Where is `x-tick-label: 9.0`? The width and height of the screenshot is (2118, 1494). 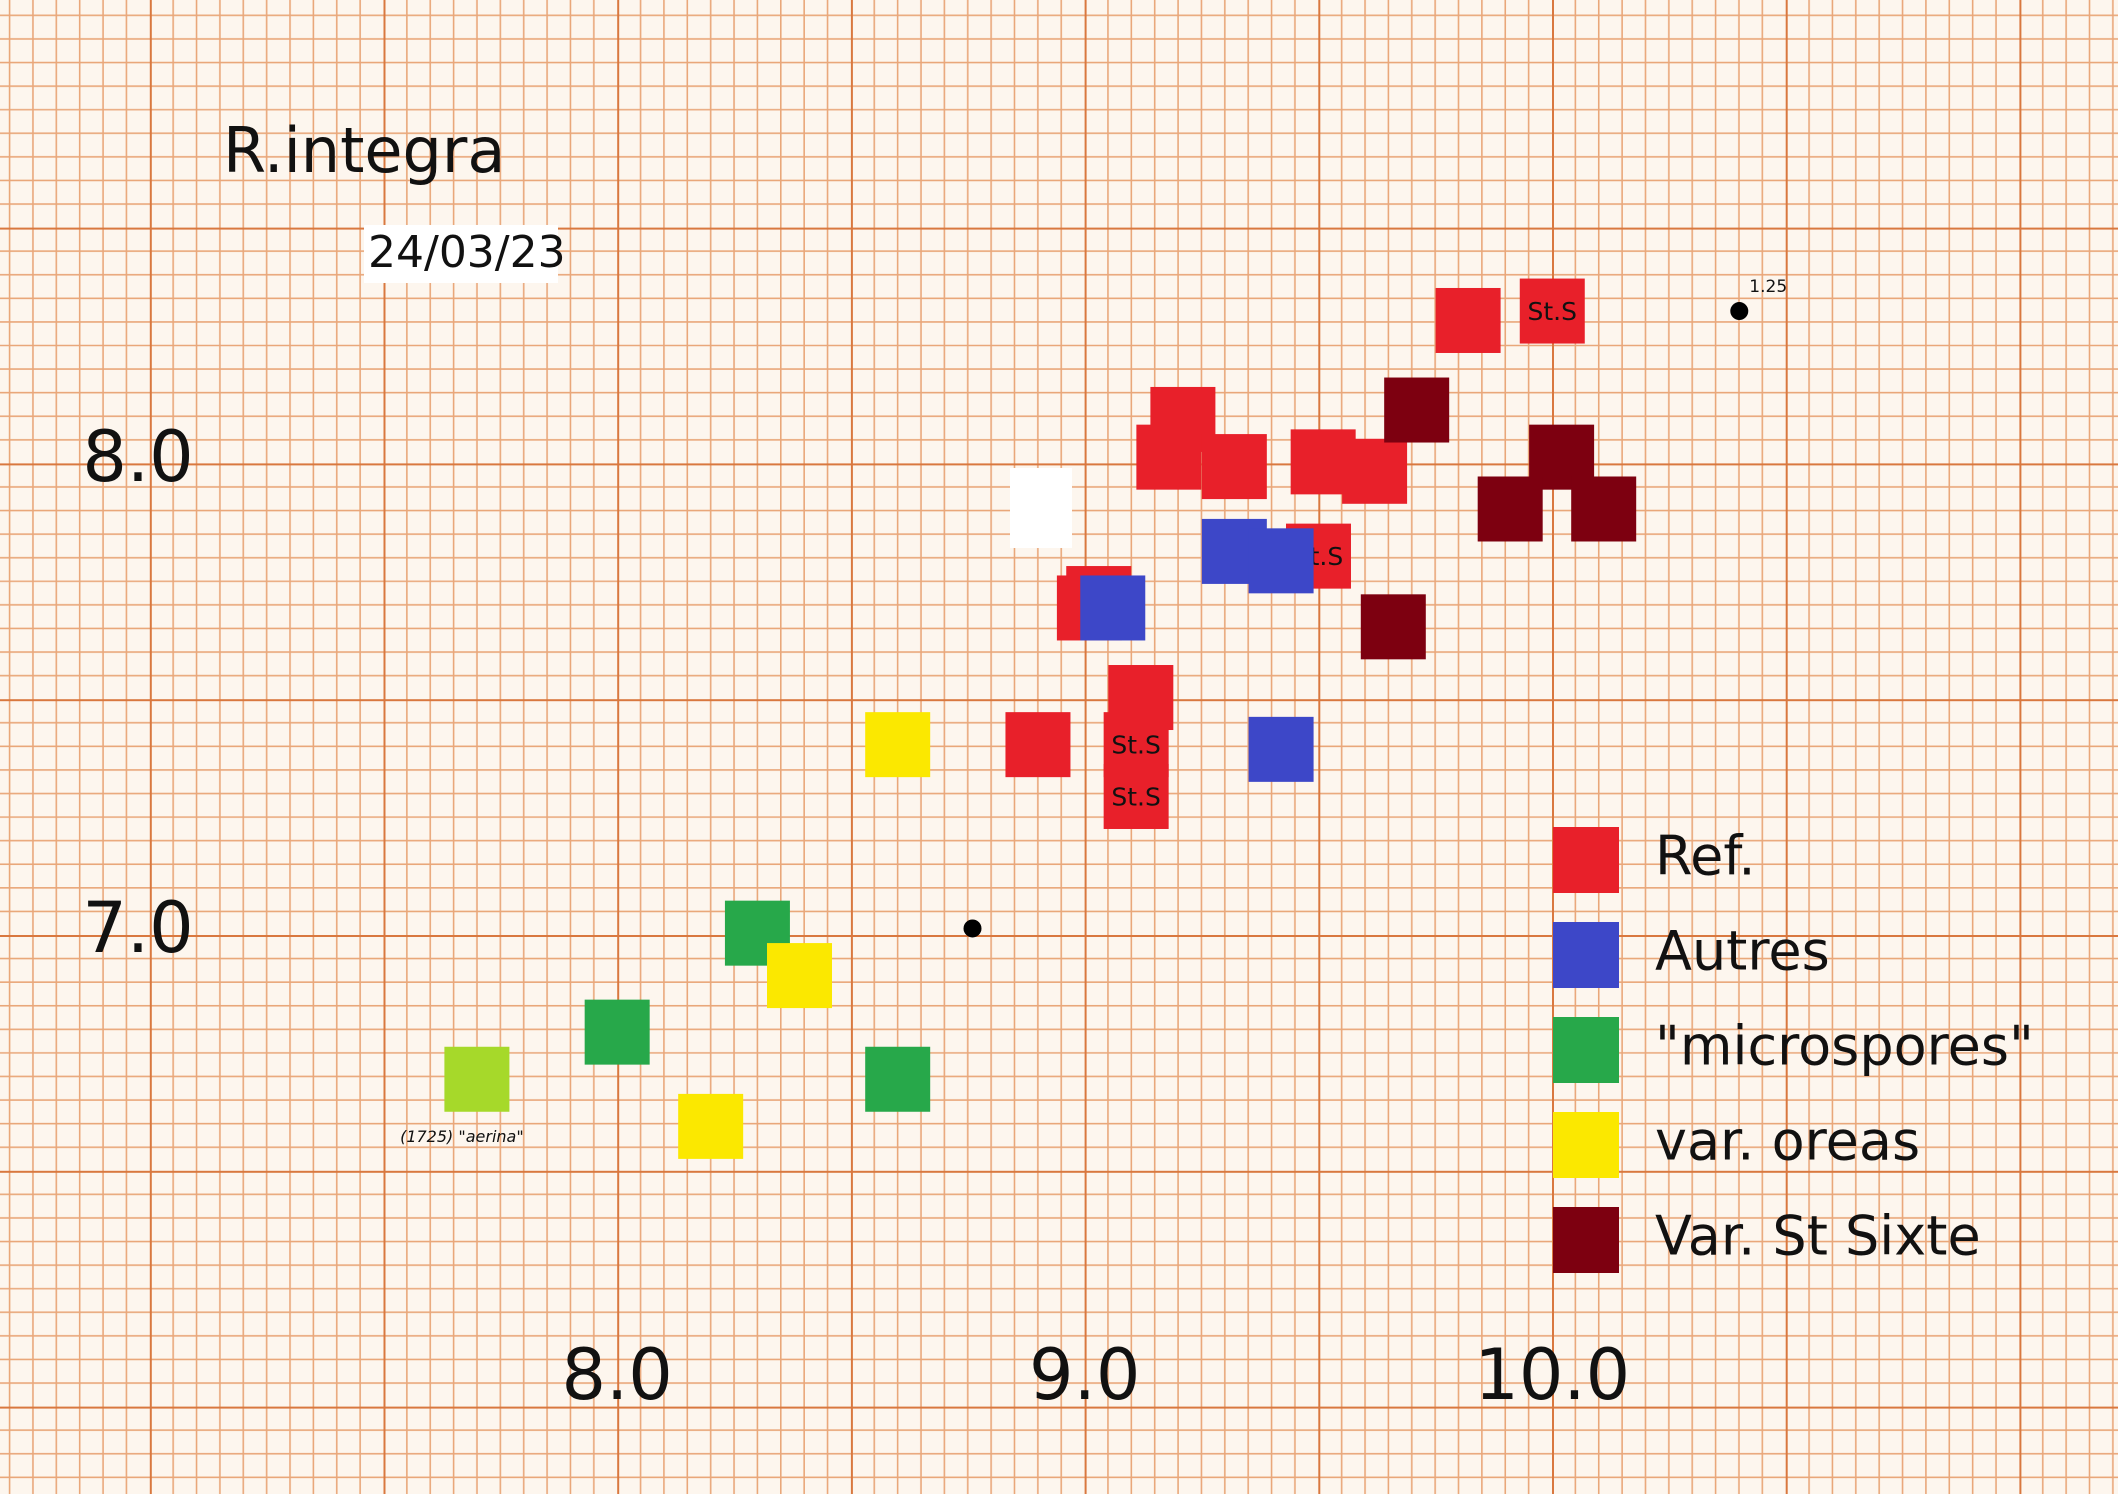 x-tick-label: 9.0 is located at coordinates (1084, 1375).